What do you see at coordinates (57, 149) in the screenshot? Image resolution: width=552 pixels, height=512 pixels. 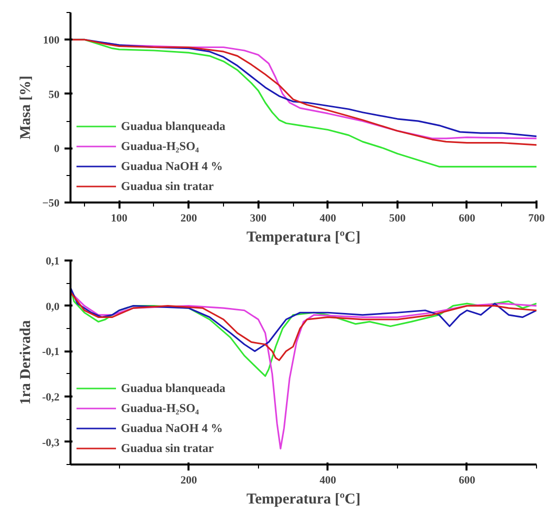 I see `y-tick-label: 0` at bounding box center [57, 149].